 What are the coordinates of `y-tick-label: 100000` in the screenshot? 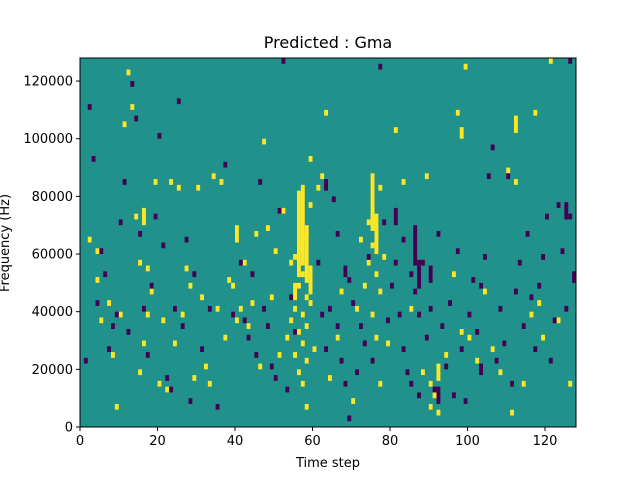 It's located at (48, 139).